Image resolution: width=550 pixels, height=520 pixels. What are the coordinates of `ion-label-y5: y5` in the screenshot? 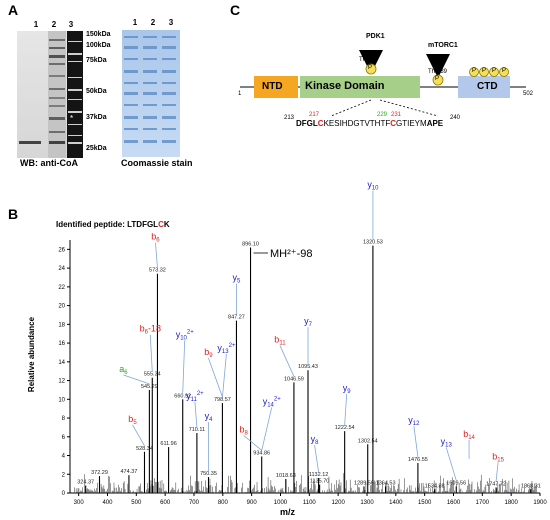 It's located at (237, 279).